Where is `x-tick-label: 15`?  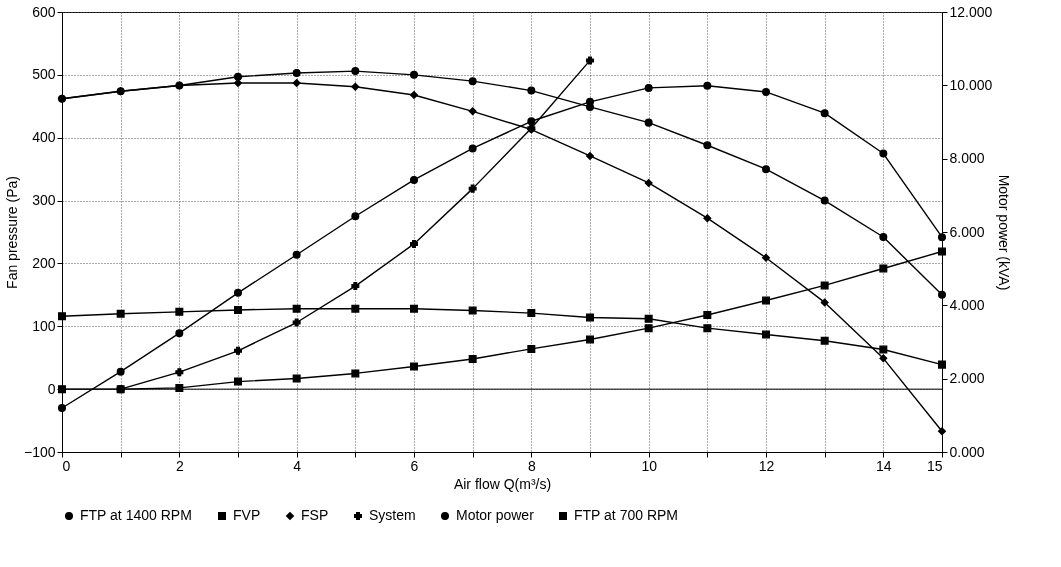 x-tick-label: 15 is located at coordinates (934, 465).